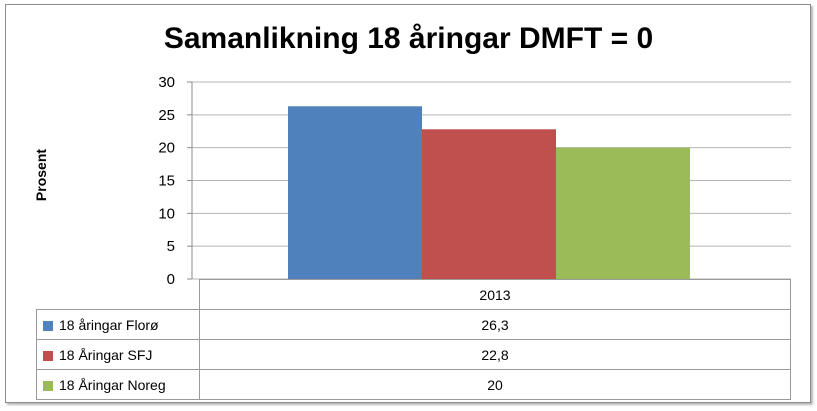 Image resolution: width=817 pixels, height=411 pixels. Describe the element at coordinates (408, 38) in the screenshot. I see `chart-title: Samanlikning 18 åringar DMFT = 0` at that location.